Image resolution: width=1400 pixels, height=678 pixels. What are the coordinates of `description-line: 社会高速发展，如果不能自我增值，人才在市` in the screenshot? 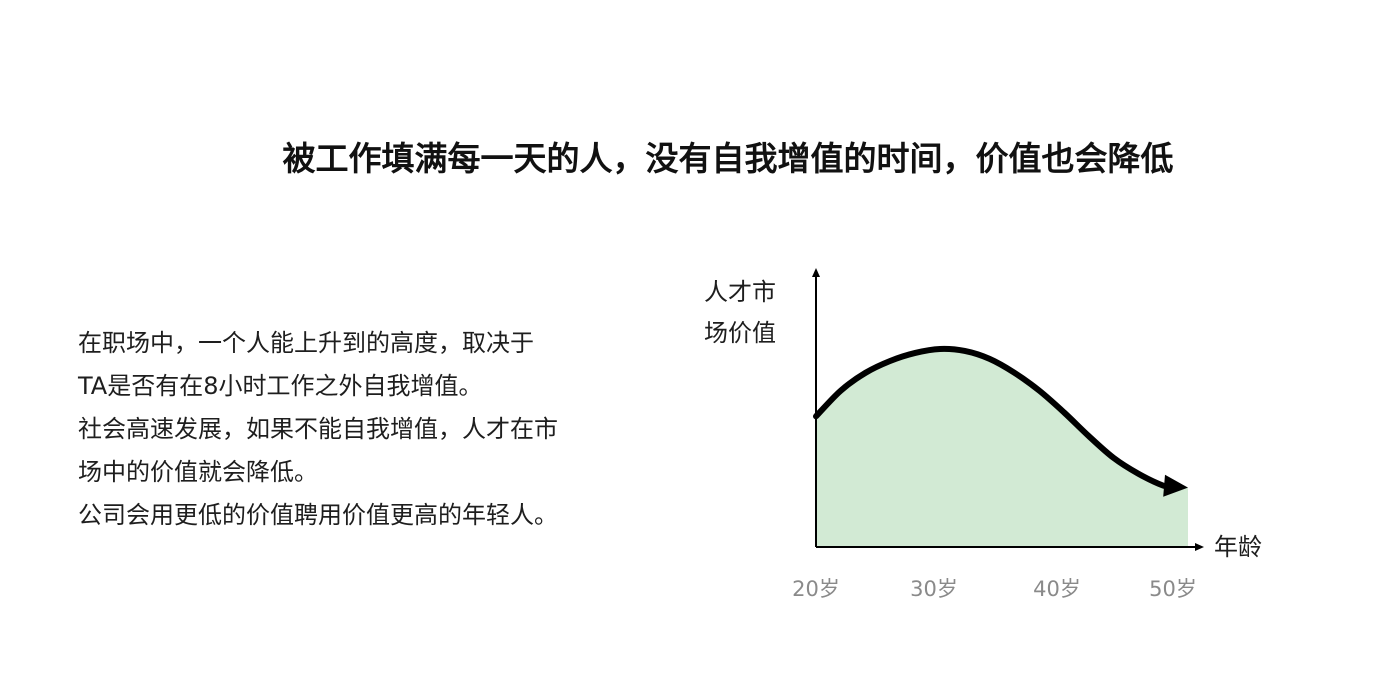 It's located at (318, 429).